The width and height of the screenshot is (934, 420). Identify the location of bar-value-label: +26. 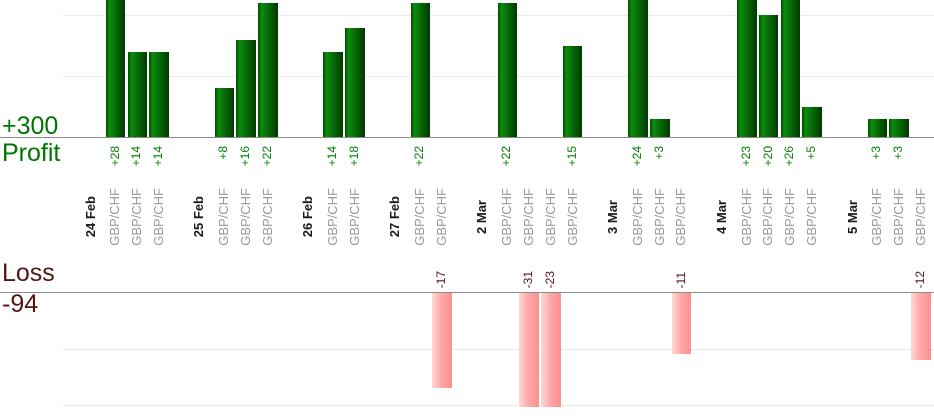
(789, 156).